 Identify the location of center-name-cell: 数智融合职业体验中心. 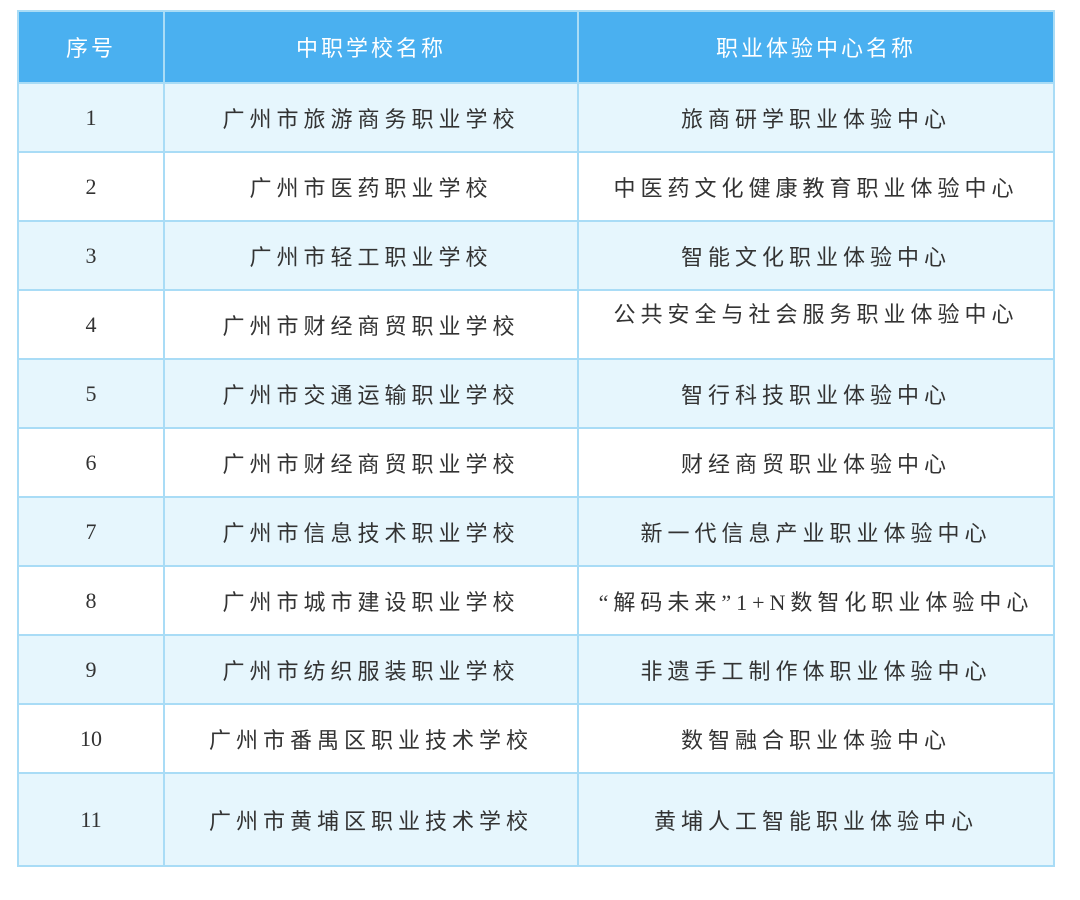
(816, 738).